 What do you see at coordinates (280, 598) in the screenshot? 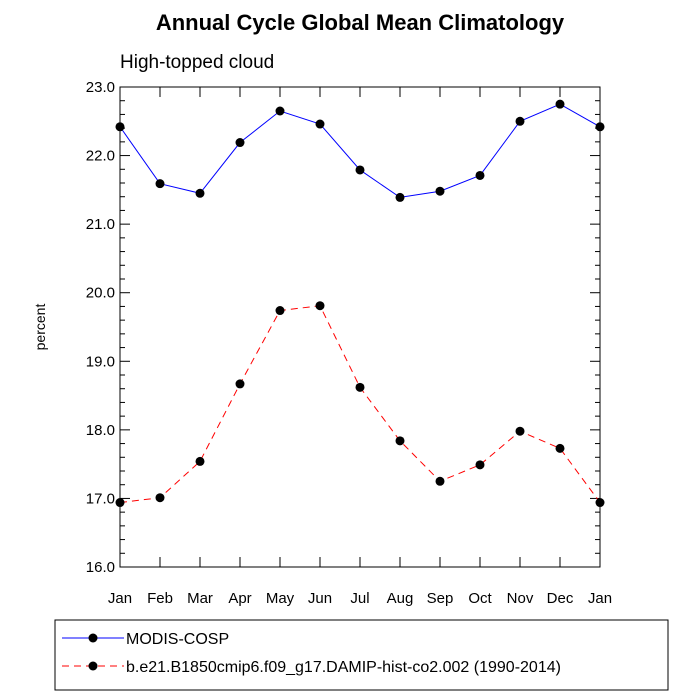
I see `x-tick-label: May` at bounding box center [280, 598].